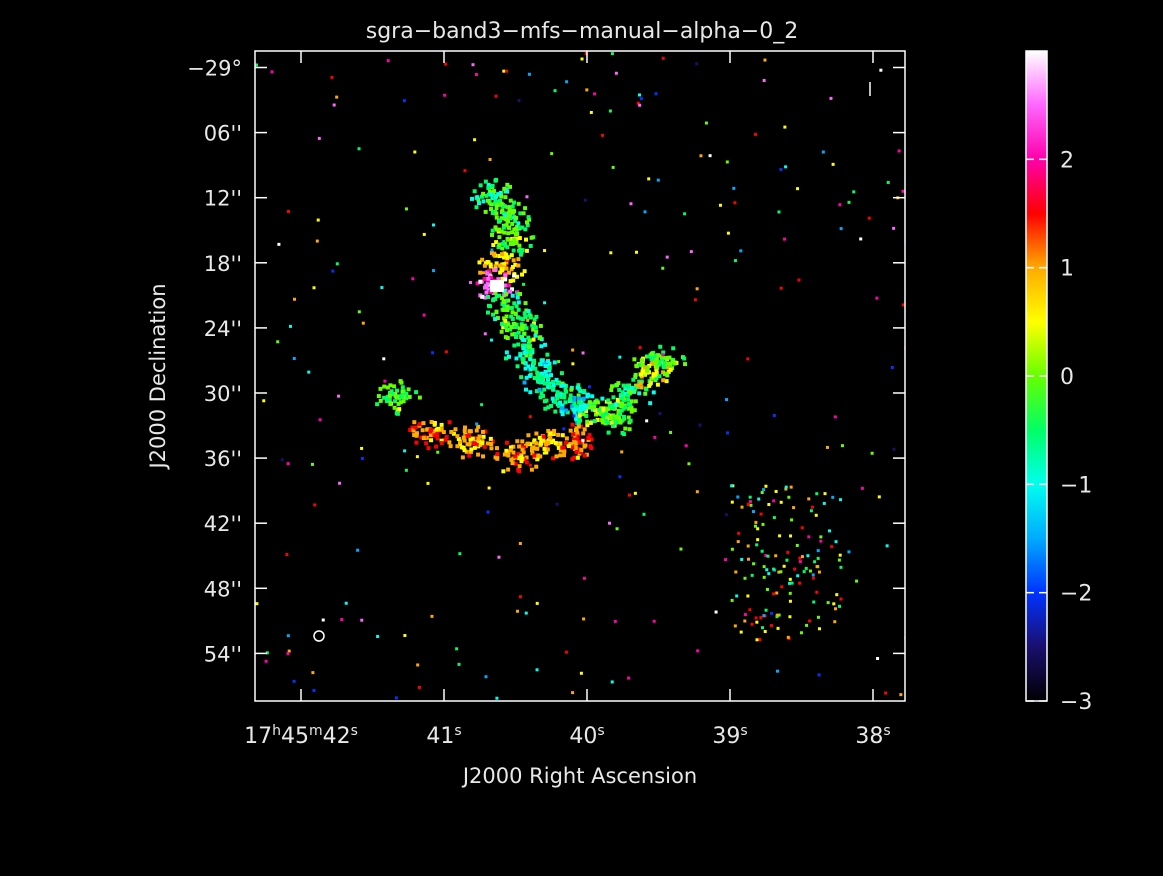 The width and height of the screenshot is (1163, 876). Describe the element at coordinates (223, 329) in the screenshot. I see `y-tick-label: 24''` at that location.